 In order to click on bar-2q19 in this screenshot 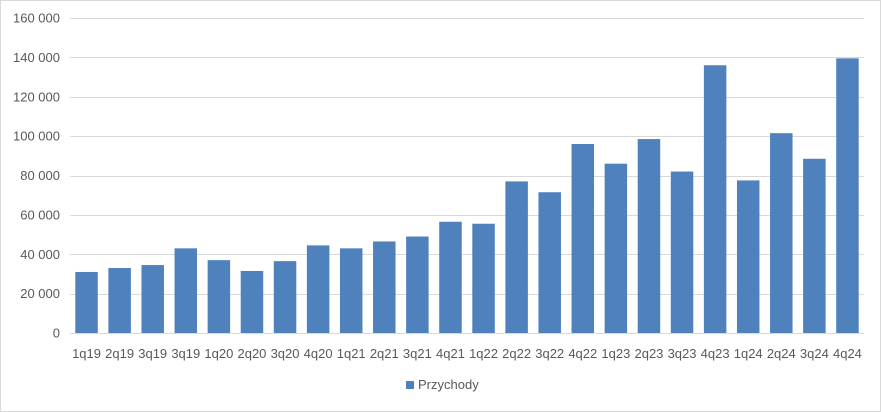, I will do `click(119, 300)`.